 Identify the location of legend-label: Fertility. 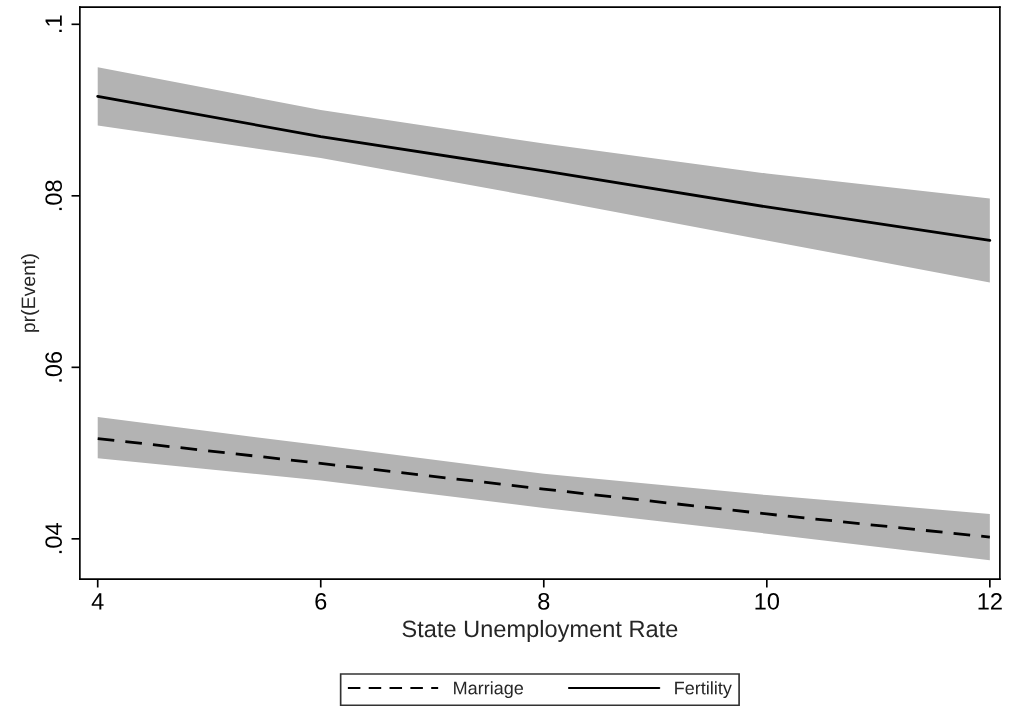
(703, 690).